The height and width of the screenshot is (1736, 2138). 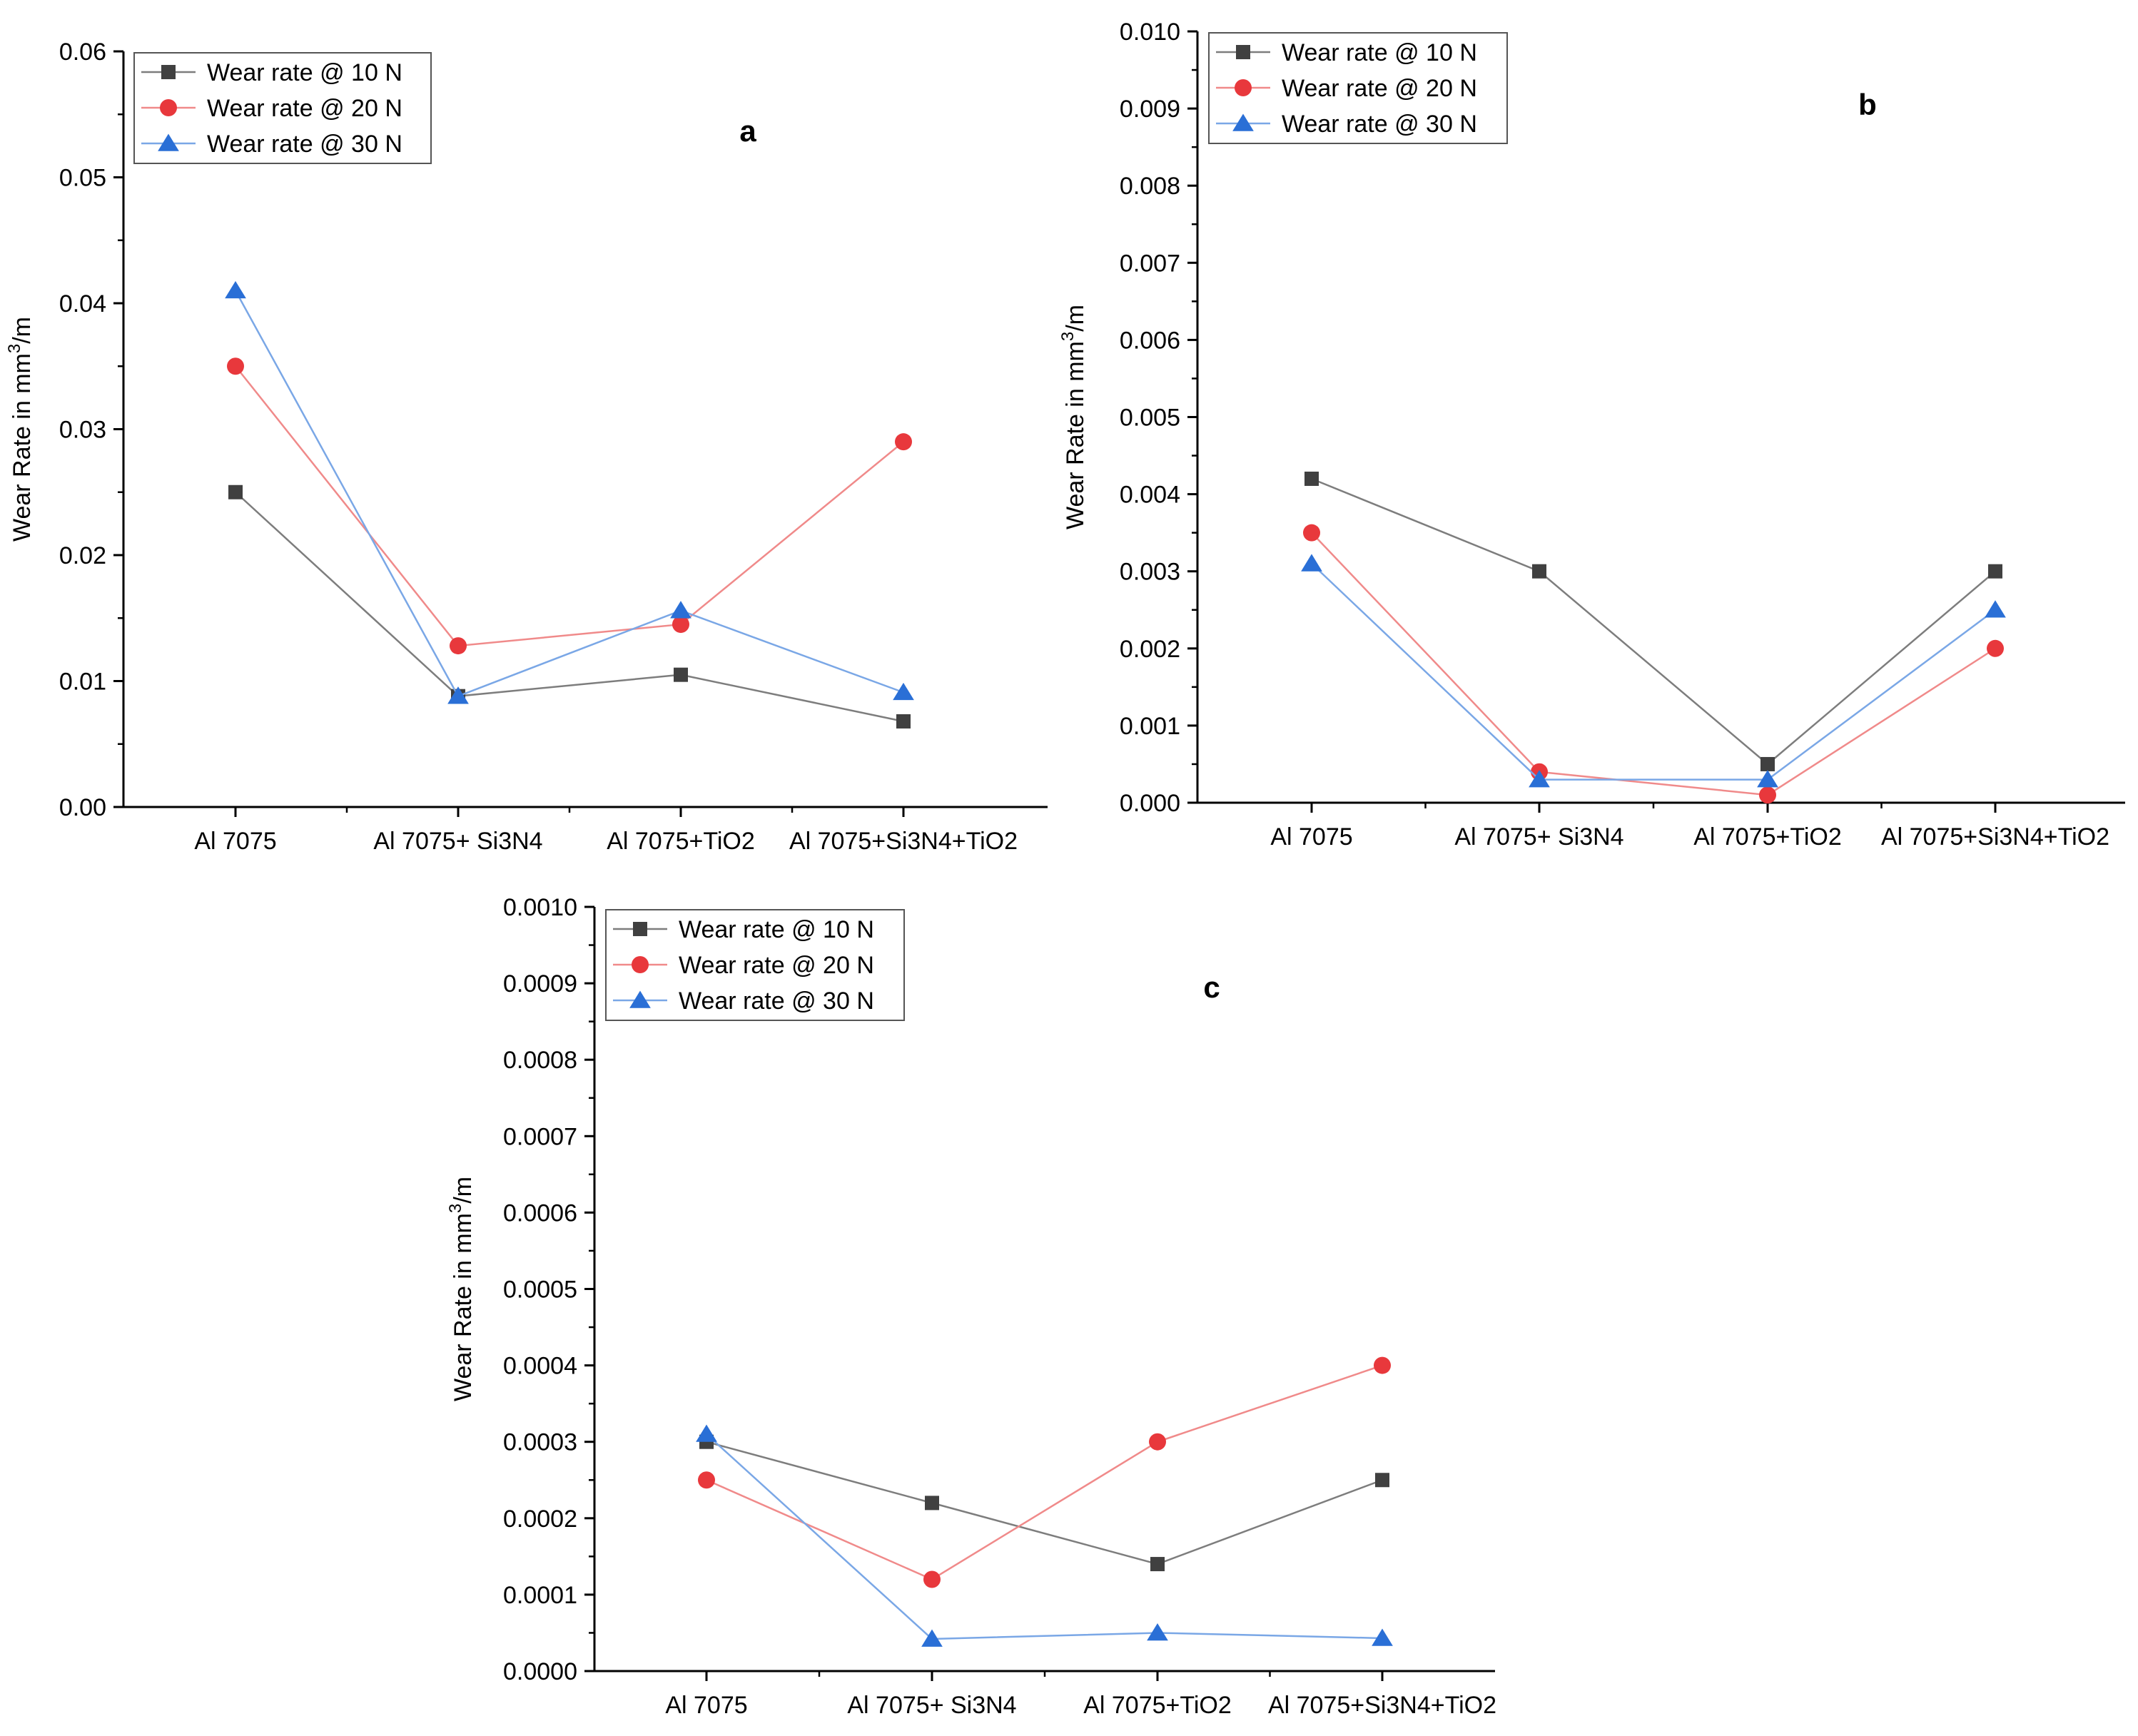 I want to click on y-tick-label: 0.008, so click(x=1150, y=186).